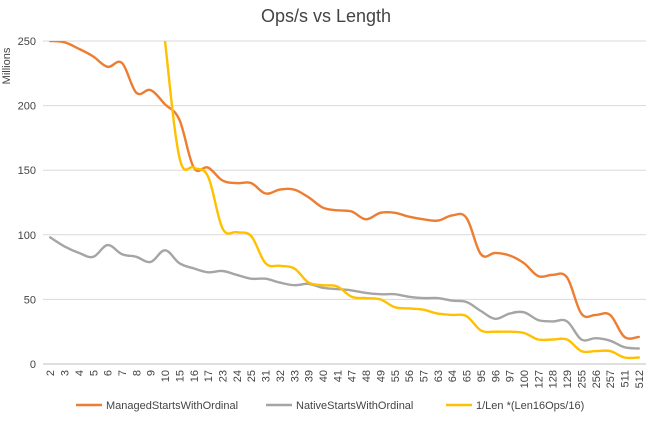  Describe the element at coordinates (511, 376) in the screenshot. I see `x-tick-label: 97` at that location.